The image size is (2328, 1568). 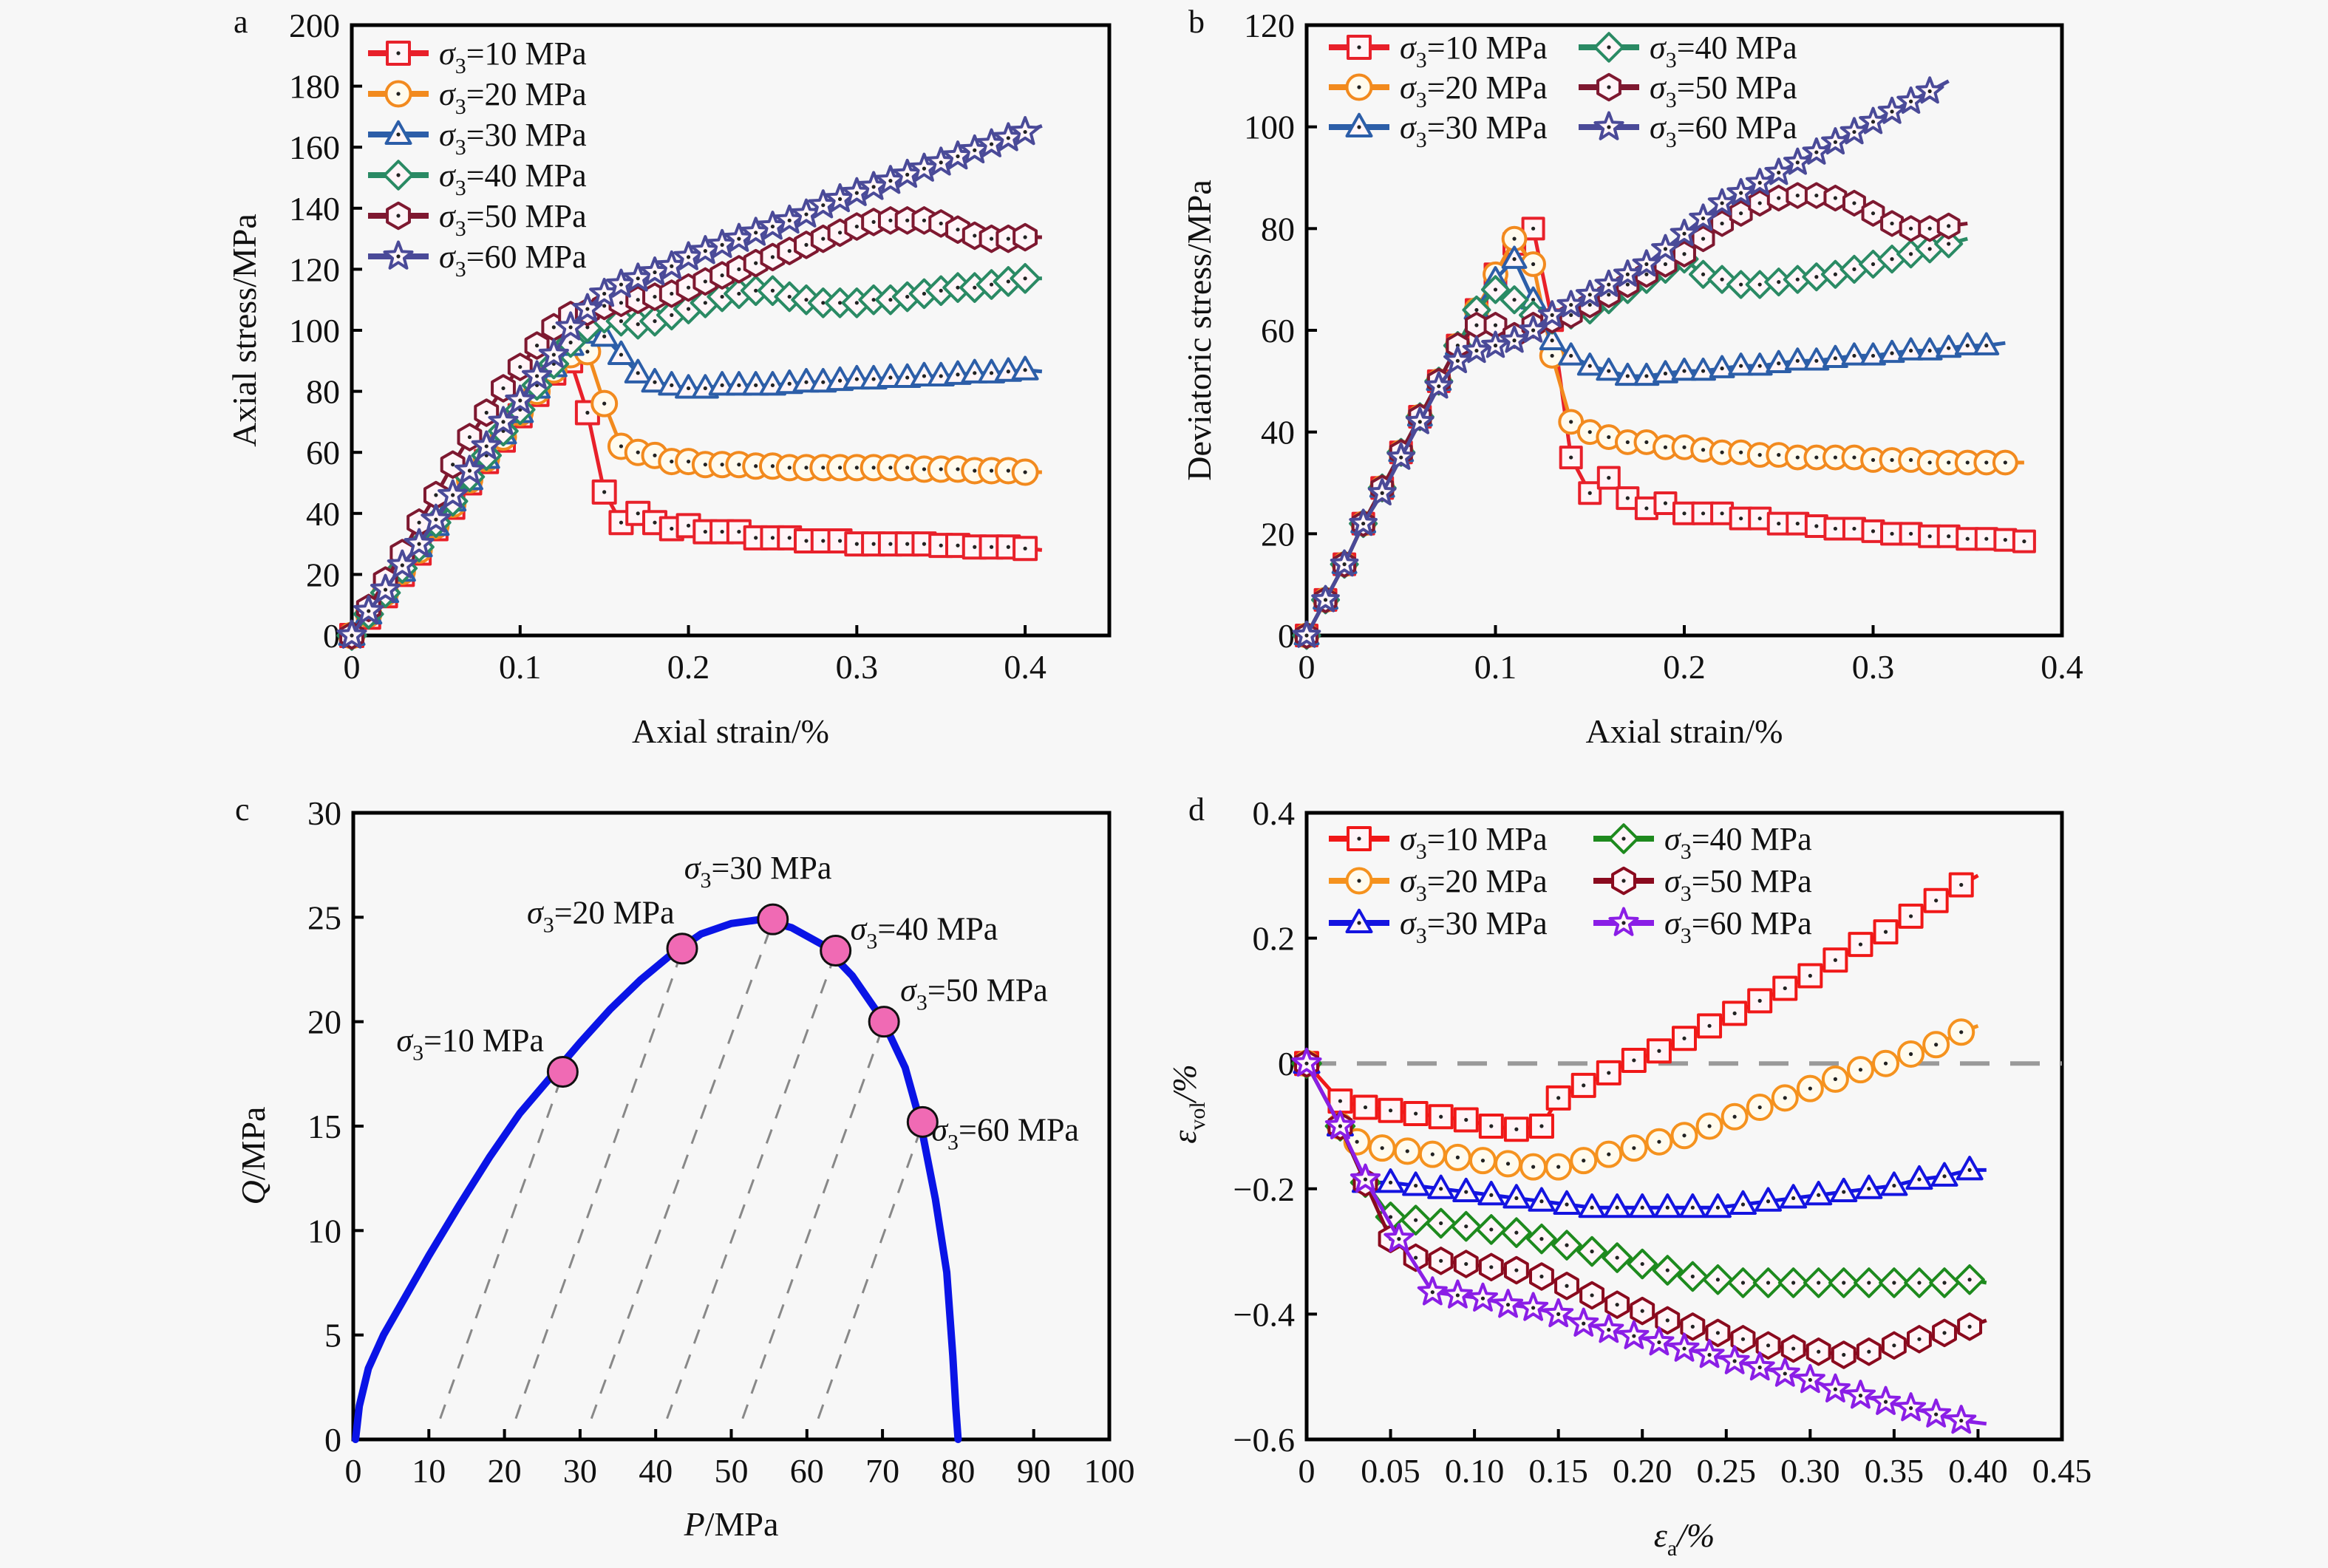 I want to click on legend-marker, so click(x=398, y=132).